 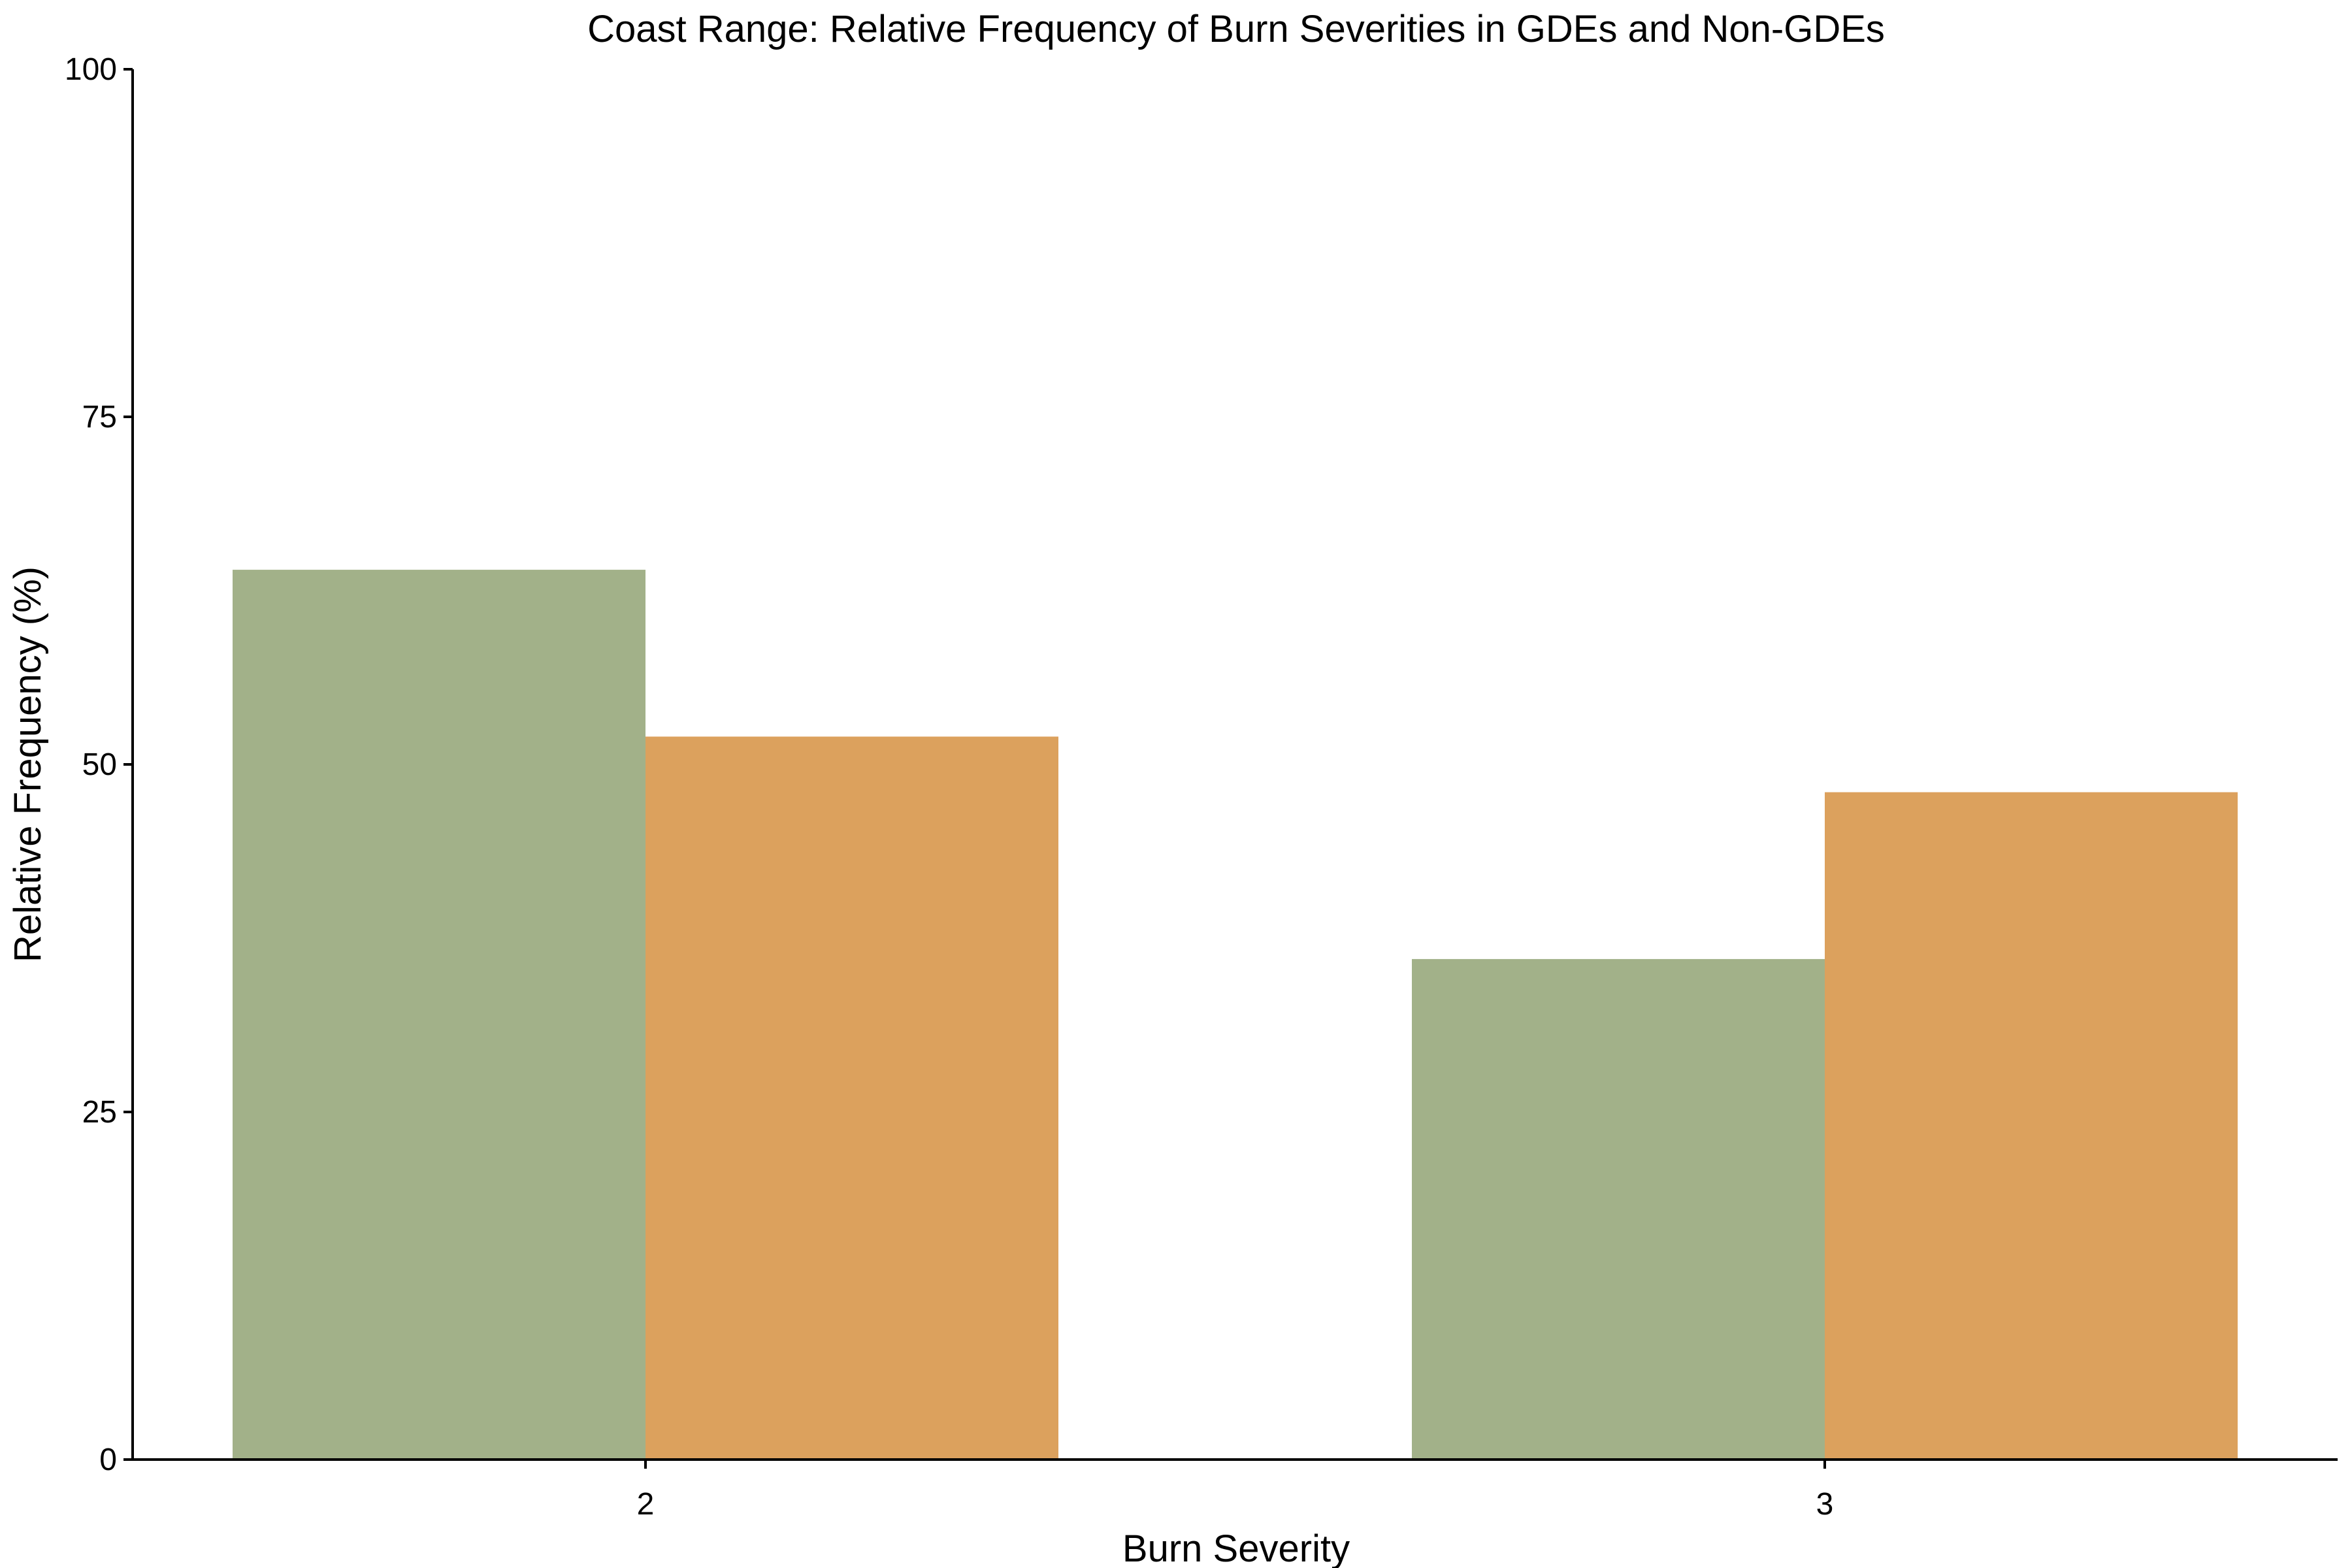 What do you see at coordinates (99, 1112) in the screenshot?
I see `y-tick-label-25: 25` at bounding box center [99, 1112].